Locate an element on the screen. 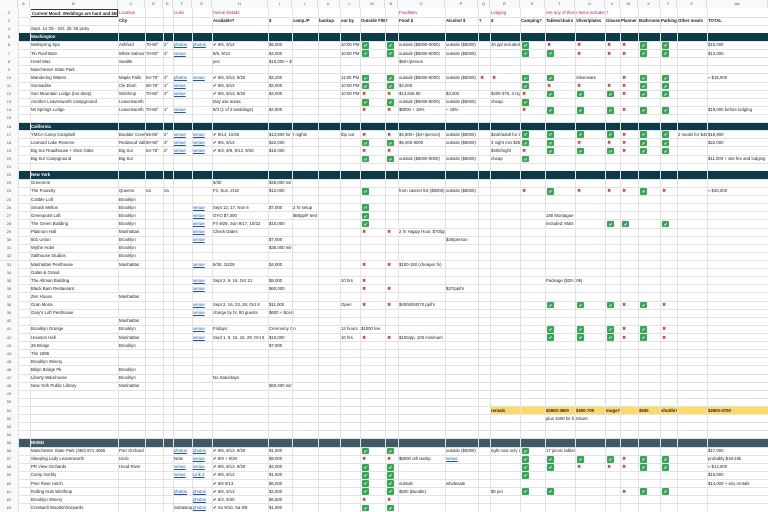  column-header: N is located at coordinates (391, 4).